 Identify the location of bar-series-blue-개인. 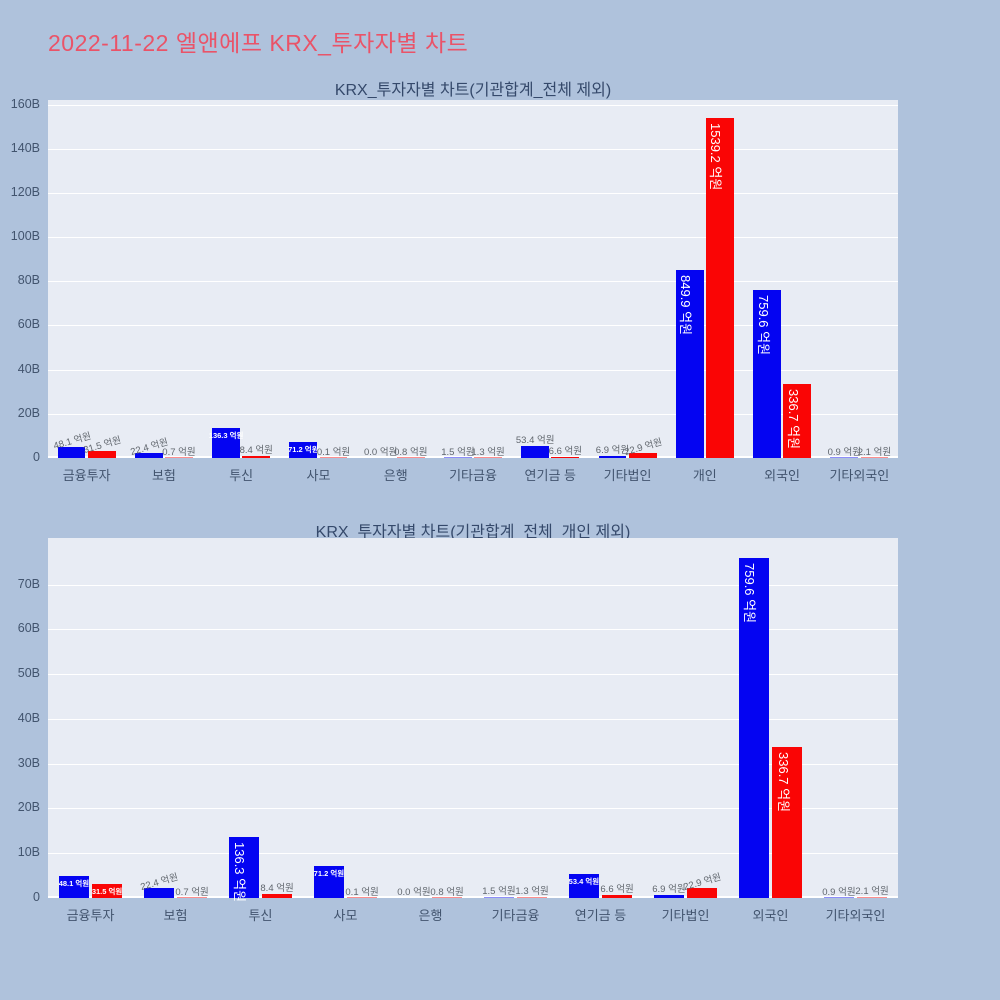
(689, 364).